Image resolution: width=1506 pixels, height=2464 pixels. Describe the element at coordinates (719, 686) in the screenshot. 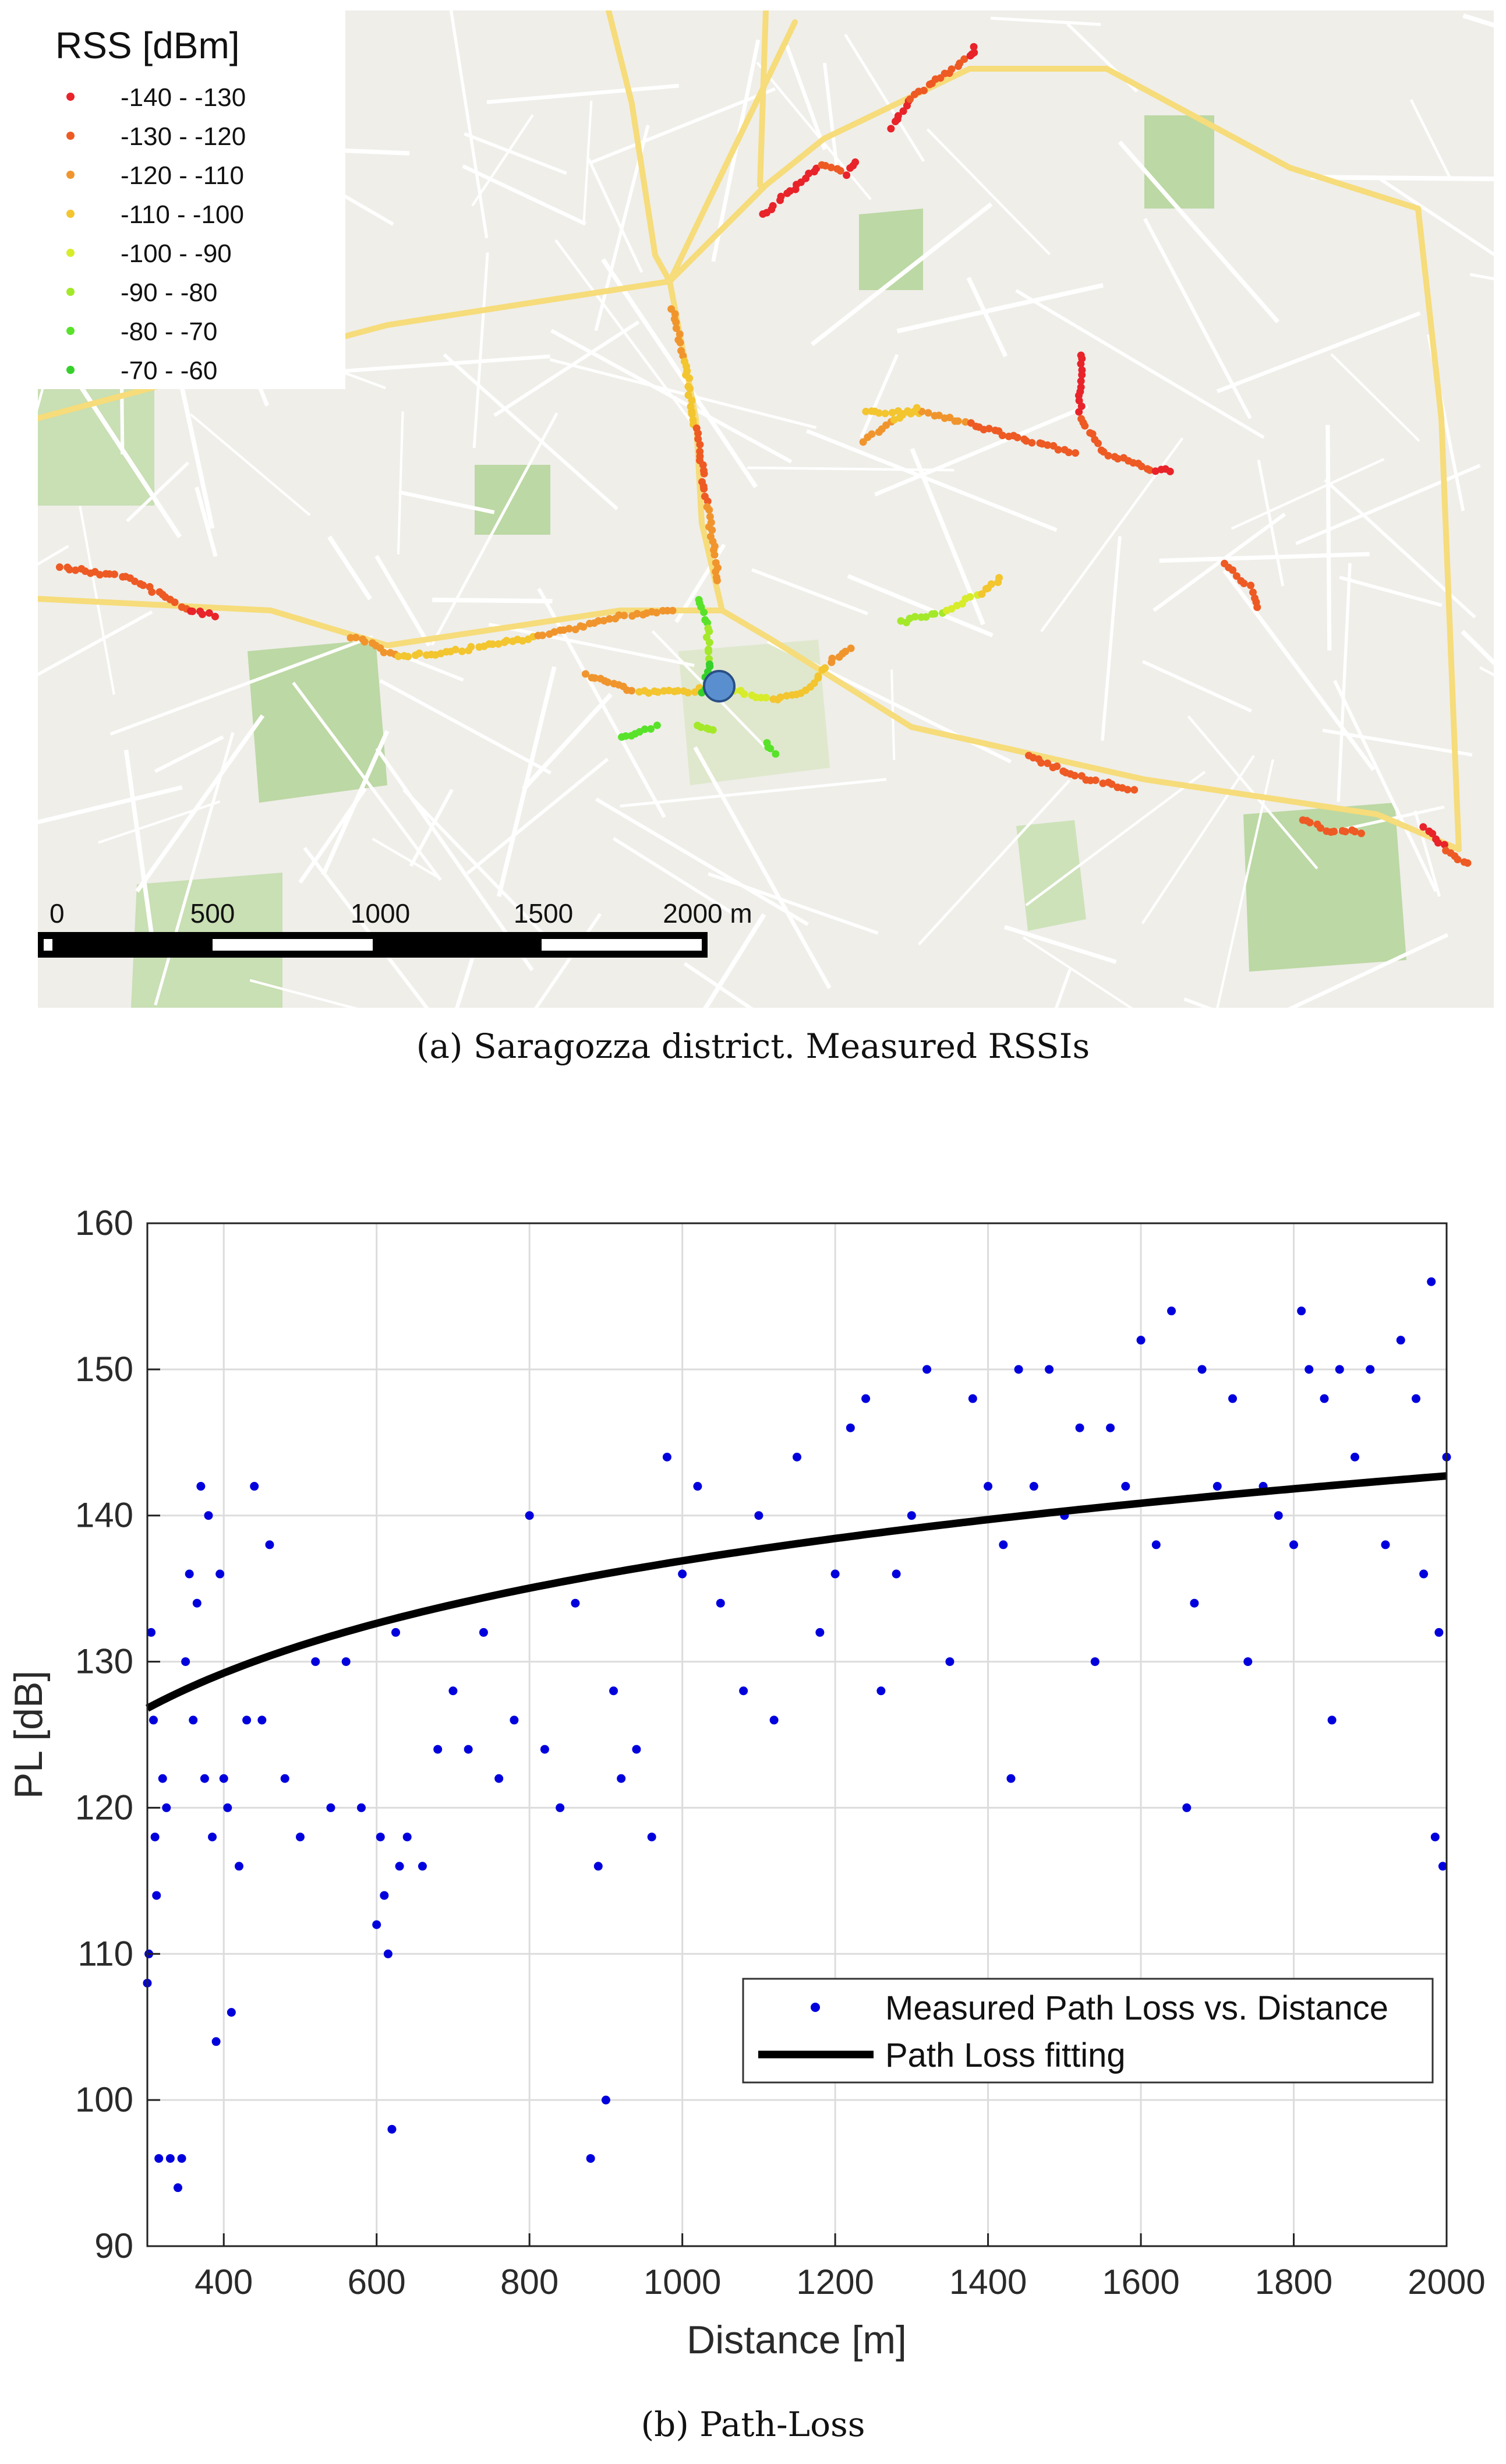

I see `base-station-marker` at that location.